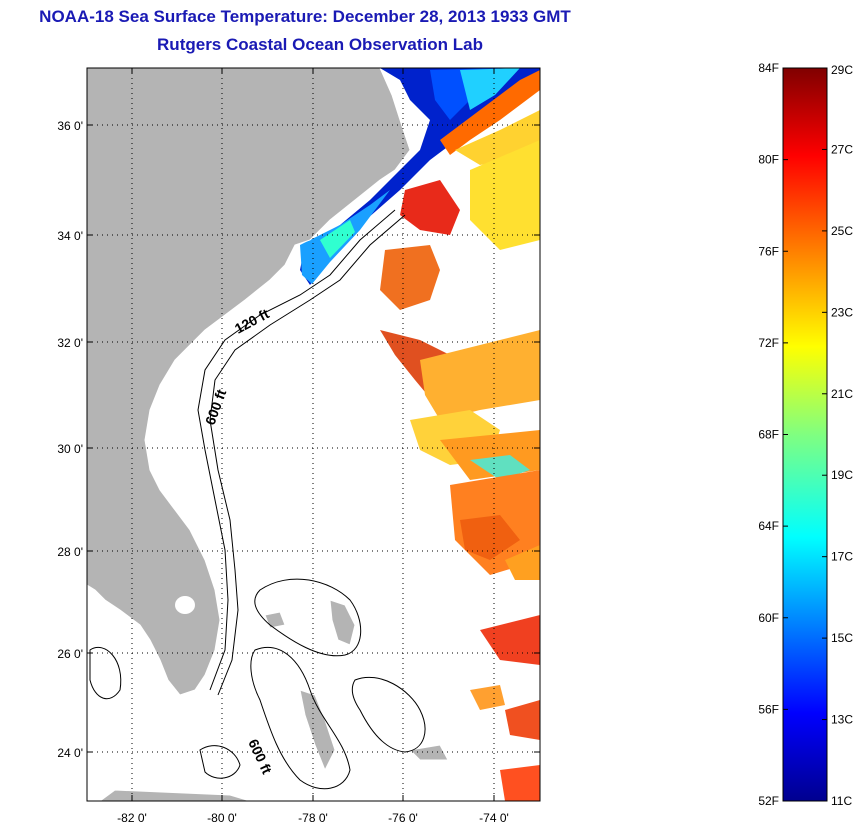 The height and width of the screenshot is (832, 864). What do you see at coordinates (842, 70) in the screenshot?
I see `colorbar-c-label: 29C` at bounding box center [842, 70].